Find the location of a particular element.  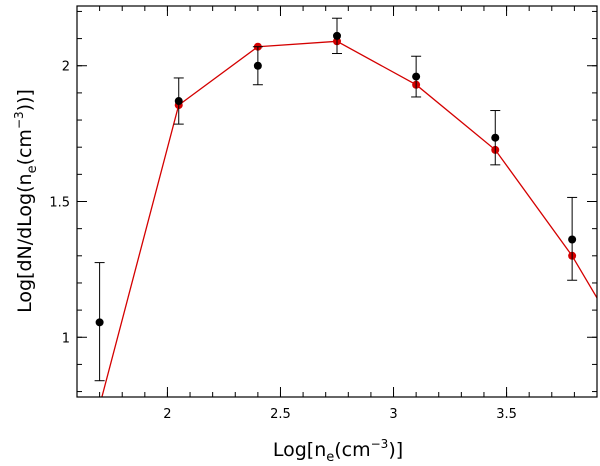

x-tick-labels: 2 2.5 3 3.5 is located at coordinates (340, 414).